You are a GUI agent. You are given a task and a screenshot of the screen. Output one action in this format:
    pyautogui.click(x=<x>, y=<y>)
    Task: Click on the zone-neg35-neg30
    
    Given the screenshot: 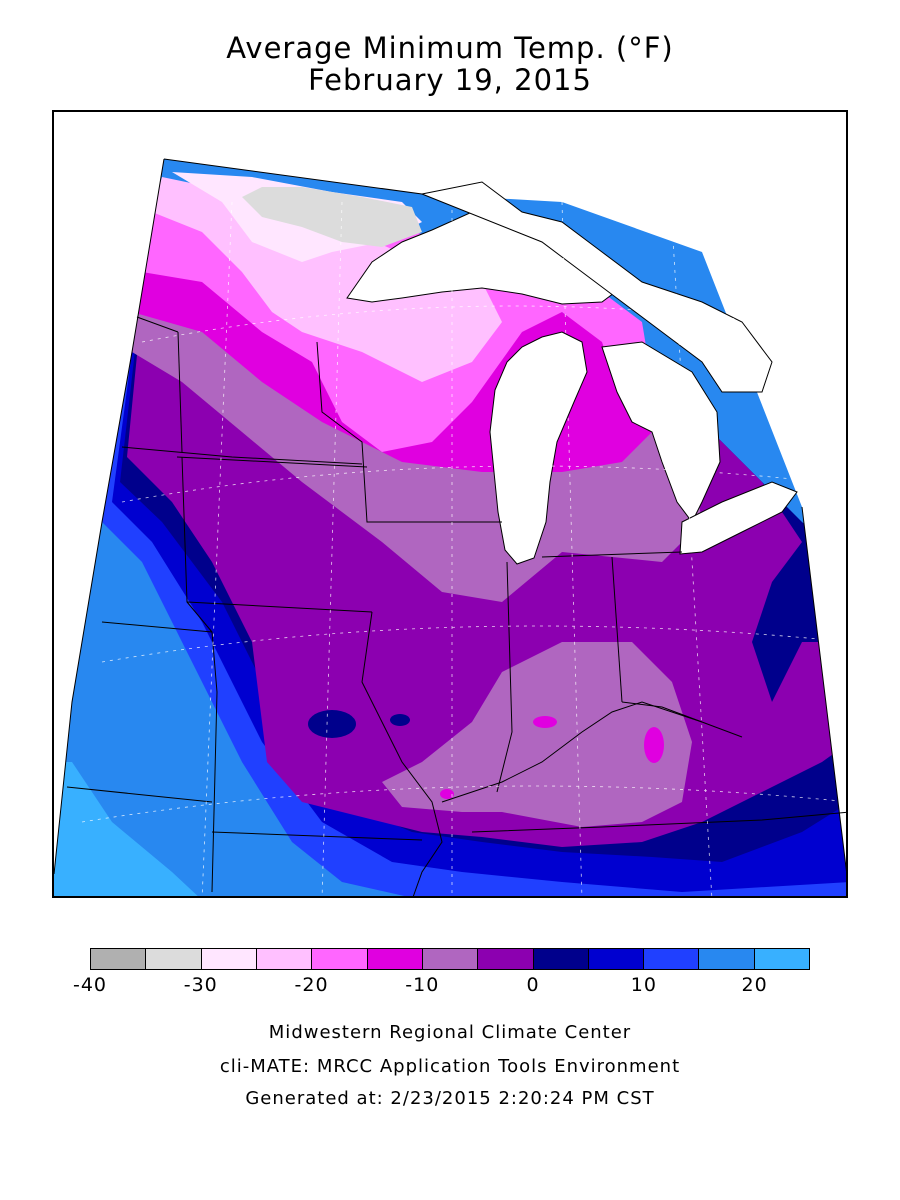 What is the action you would take?
    pyautogui.click(x=332, y=217)
    